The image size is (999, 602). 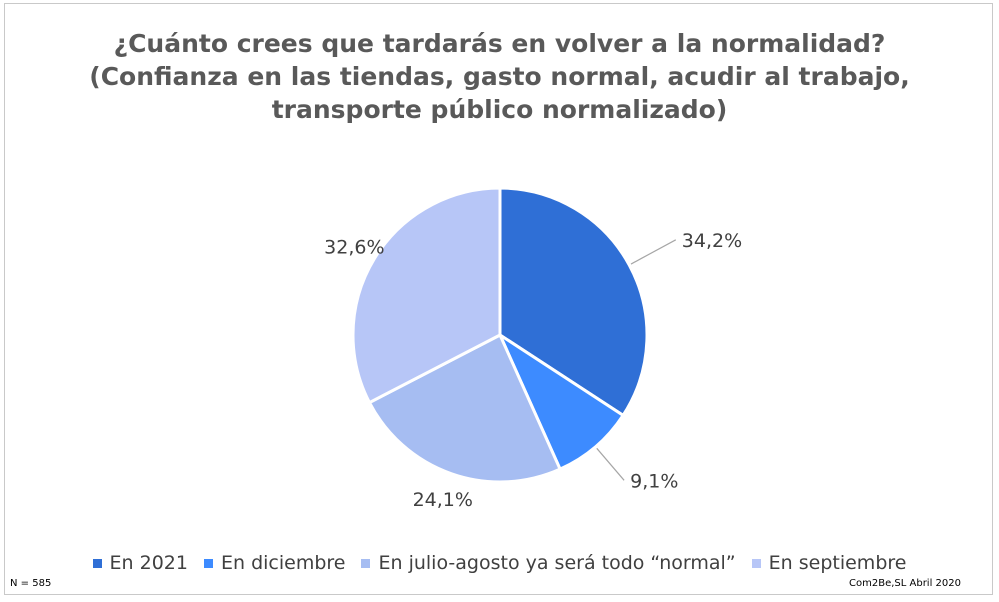 What do you see at coordinates (148, 563) in the screenshot?
I see `legend-label: En 2021` at bounding box center [148, 563].